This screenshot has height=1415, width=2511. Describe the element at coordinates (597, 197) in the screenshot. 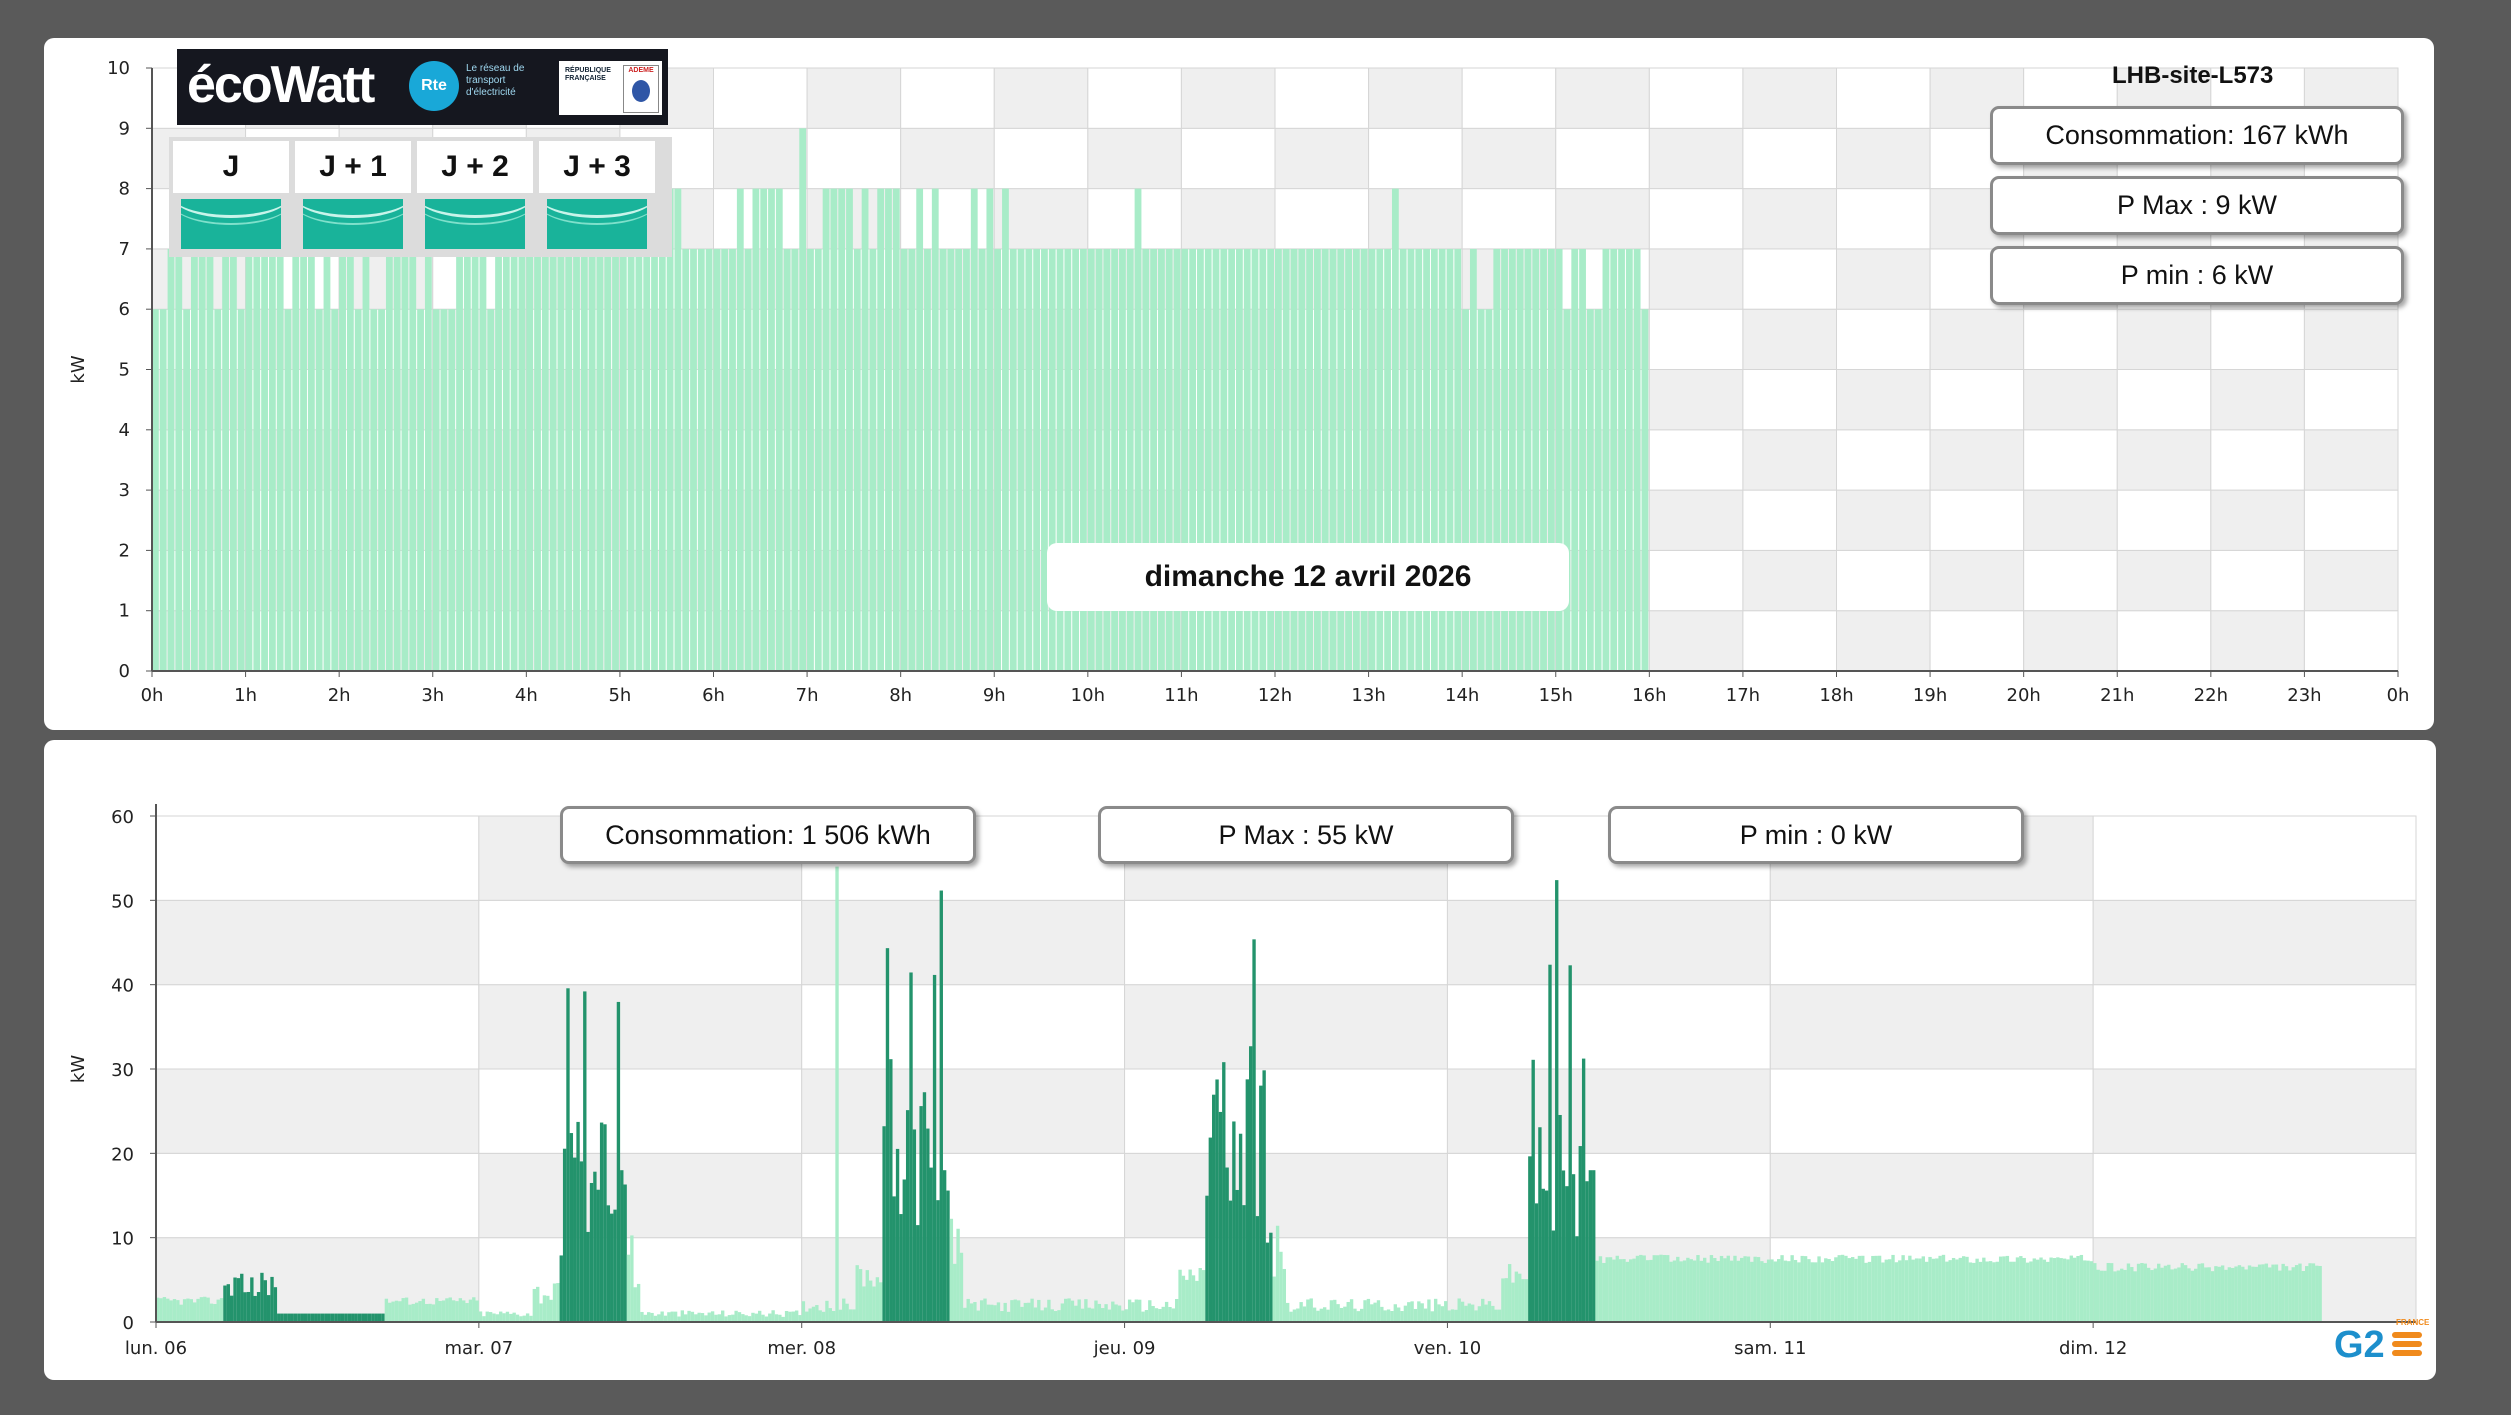

I see `ecowatt-day-j3: J + 3` at that location.